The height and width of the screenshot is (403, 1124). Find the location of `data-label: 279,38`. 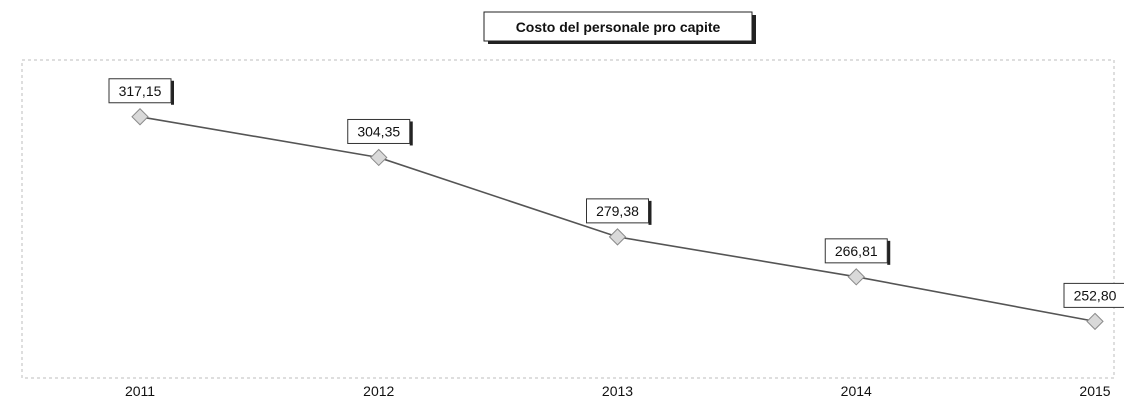

data-label: 279,38 is located at coordinates (619, 211).